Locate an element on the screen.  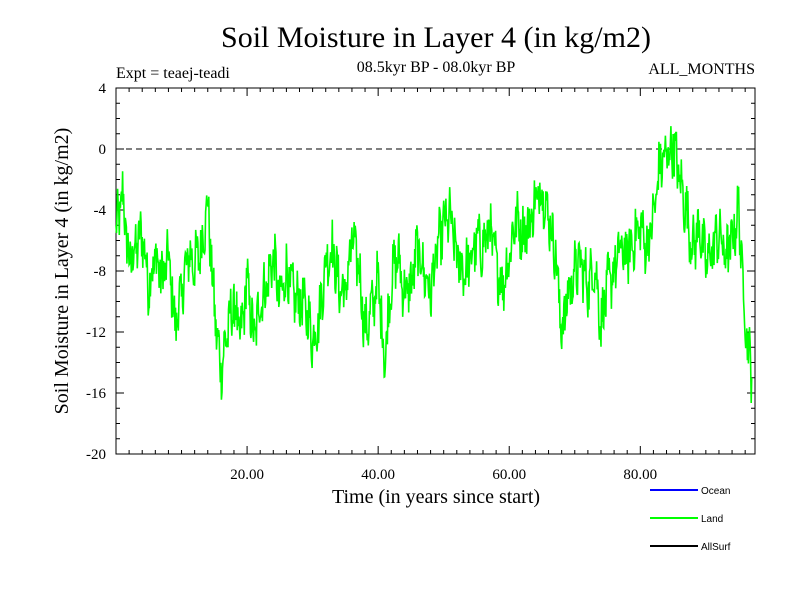
y-tick-label: -20 is located at coordinates (96, 455).